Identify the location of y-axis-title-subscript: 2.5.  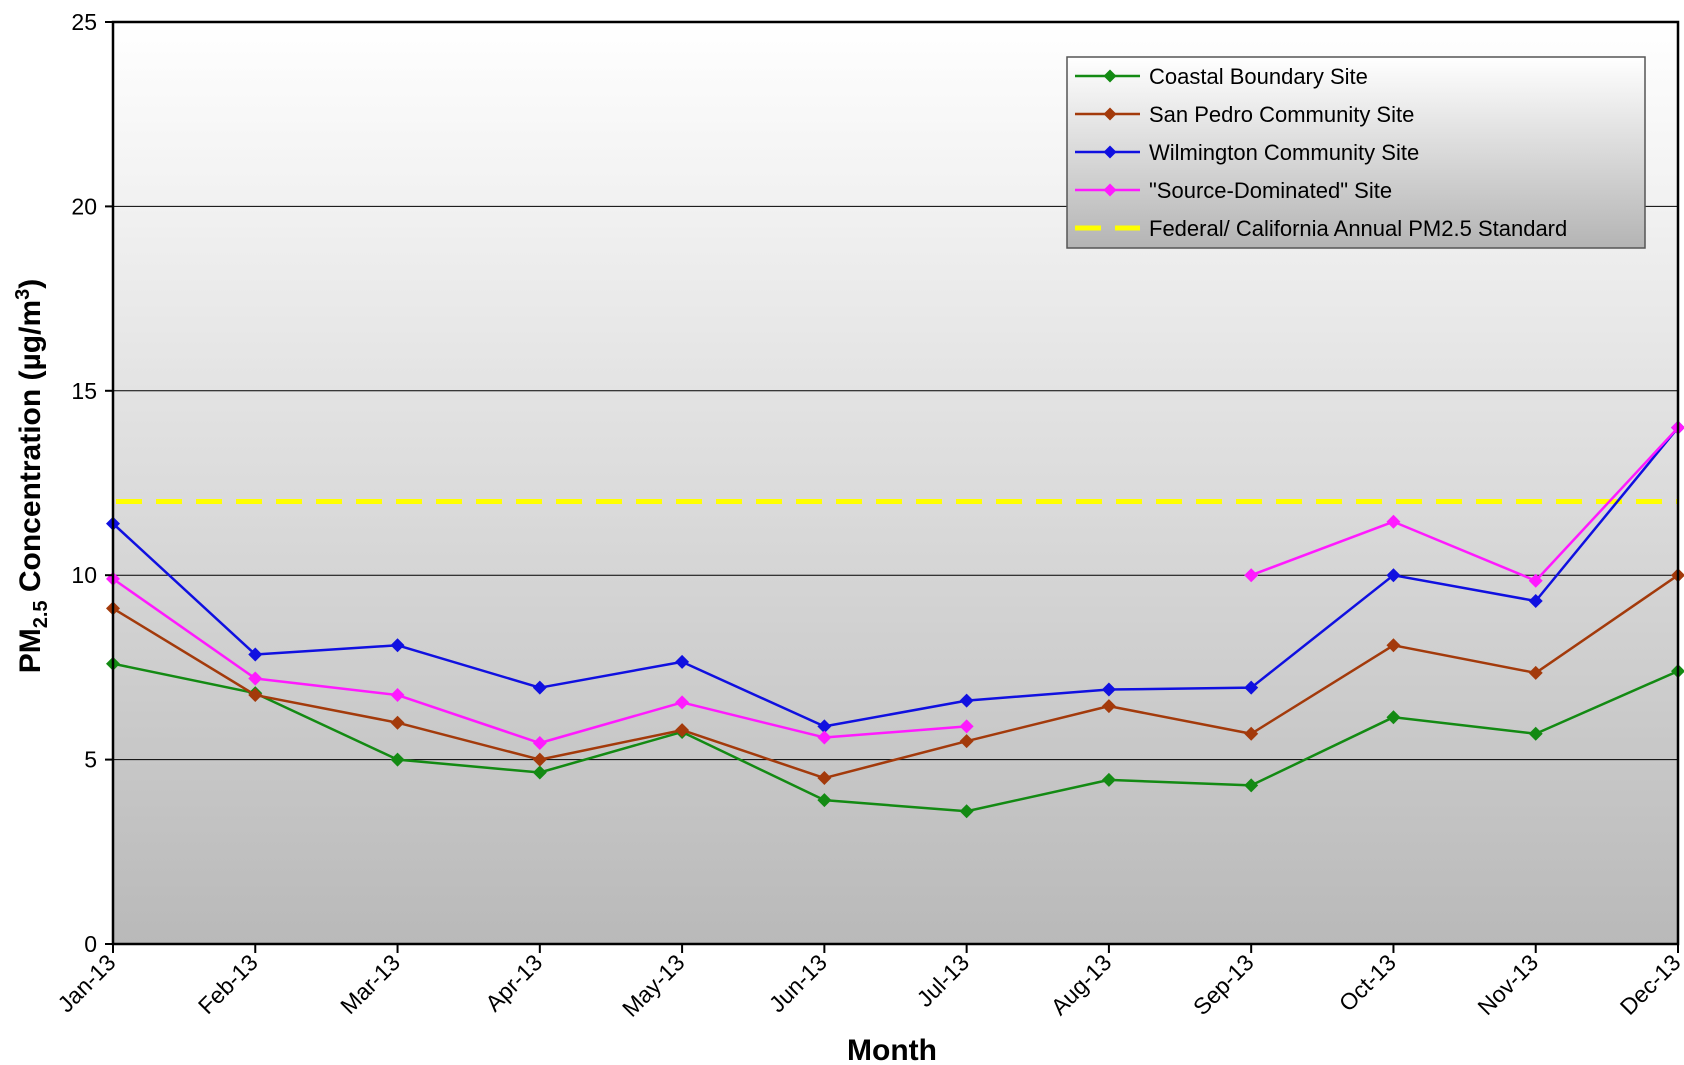
(41, 614).